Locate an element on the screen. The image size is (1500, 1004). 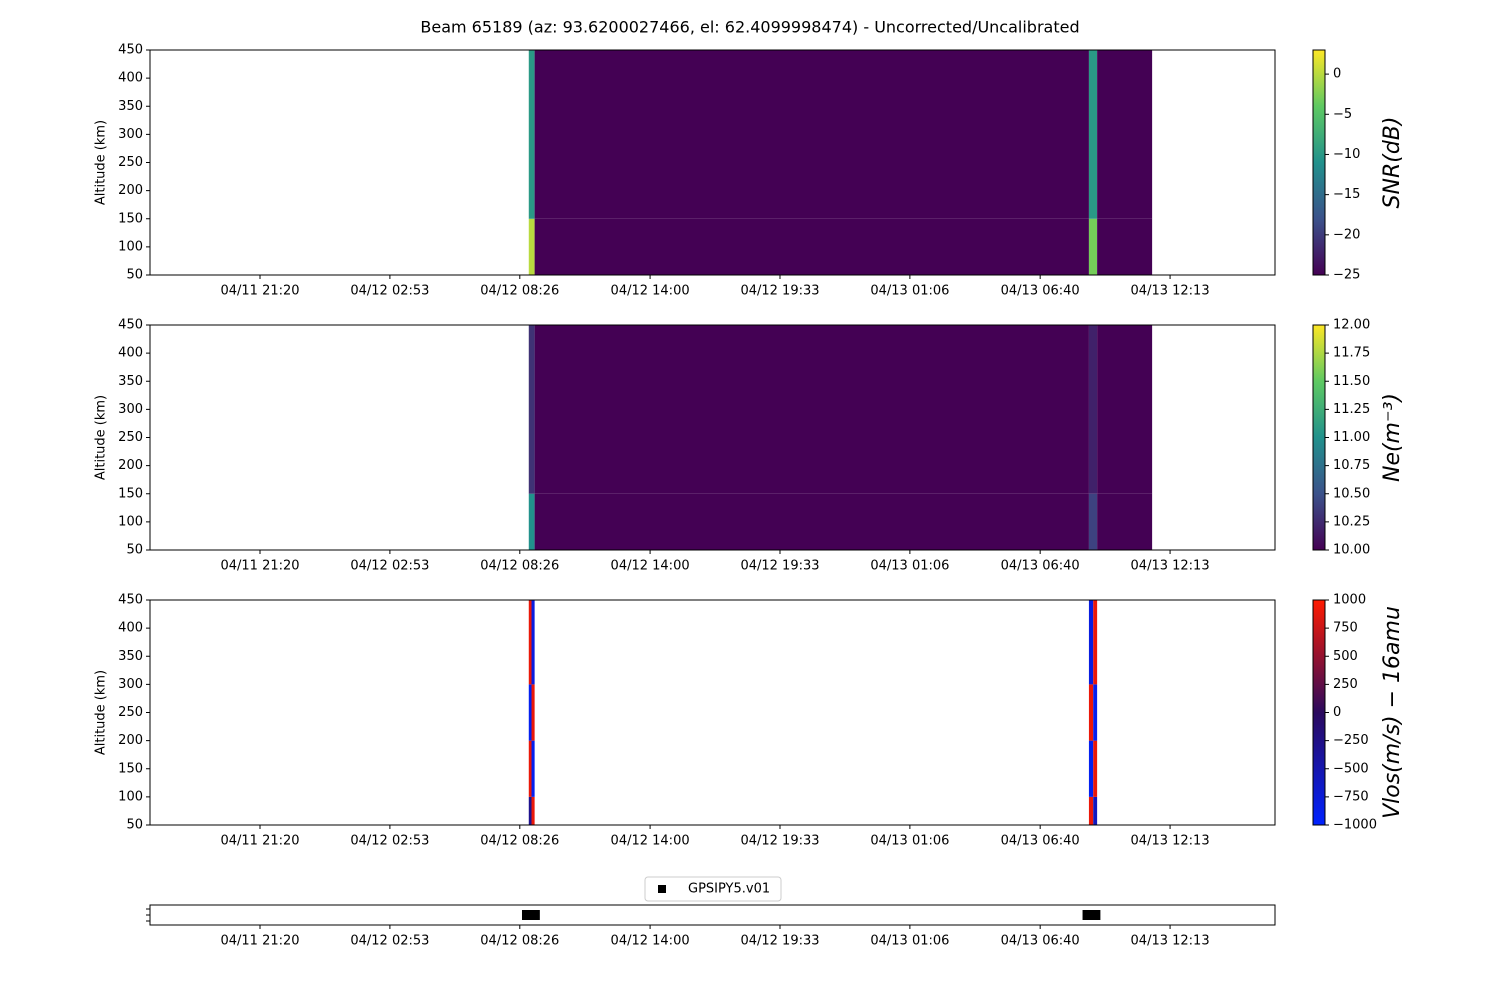
colorbar-tick-label: 250 is located at coordinates (1345, 684).